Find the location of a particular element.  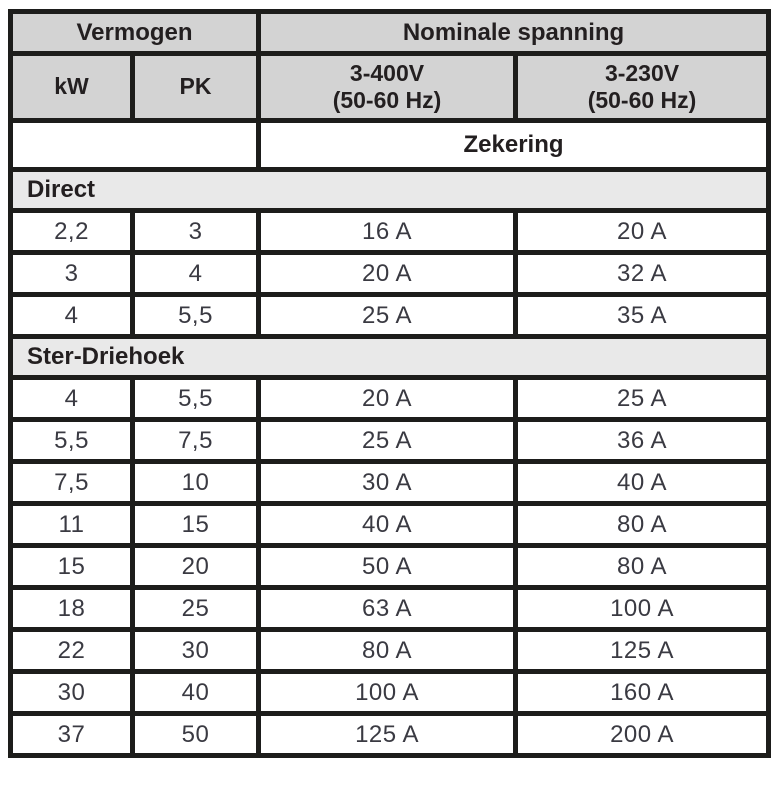

table-row: 11 15 40 A 80 A is located at coordinates (390, 524).